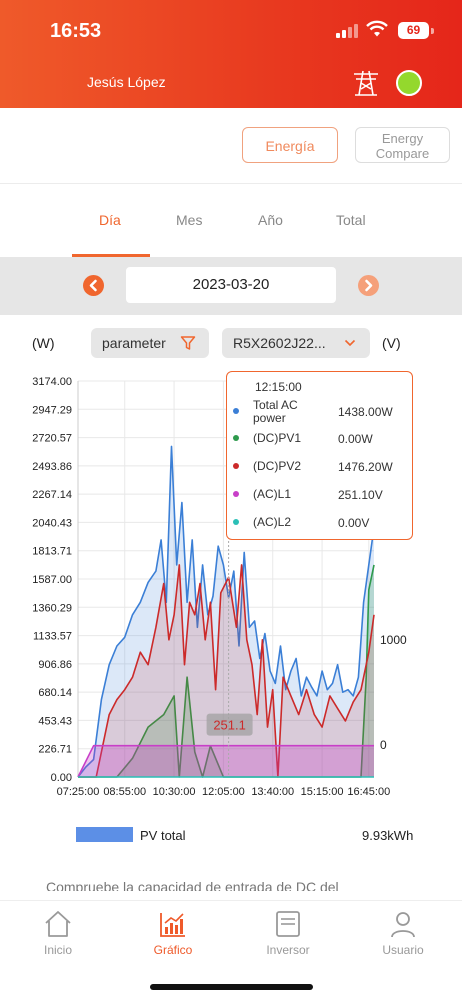 This screenshot has height=1000, width=462. I want to click on tooltip-series-name: (AC)L1, so click(272, 494).